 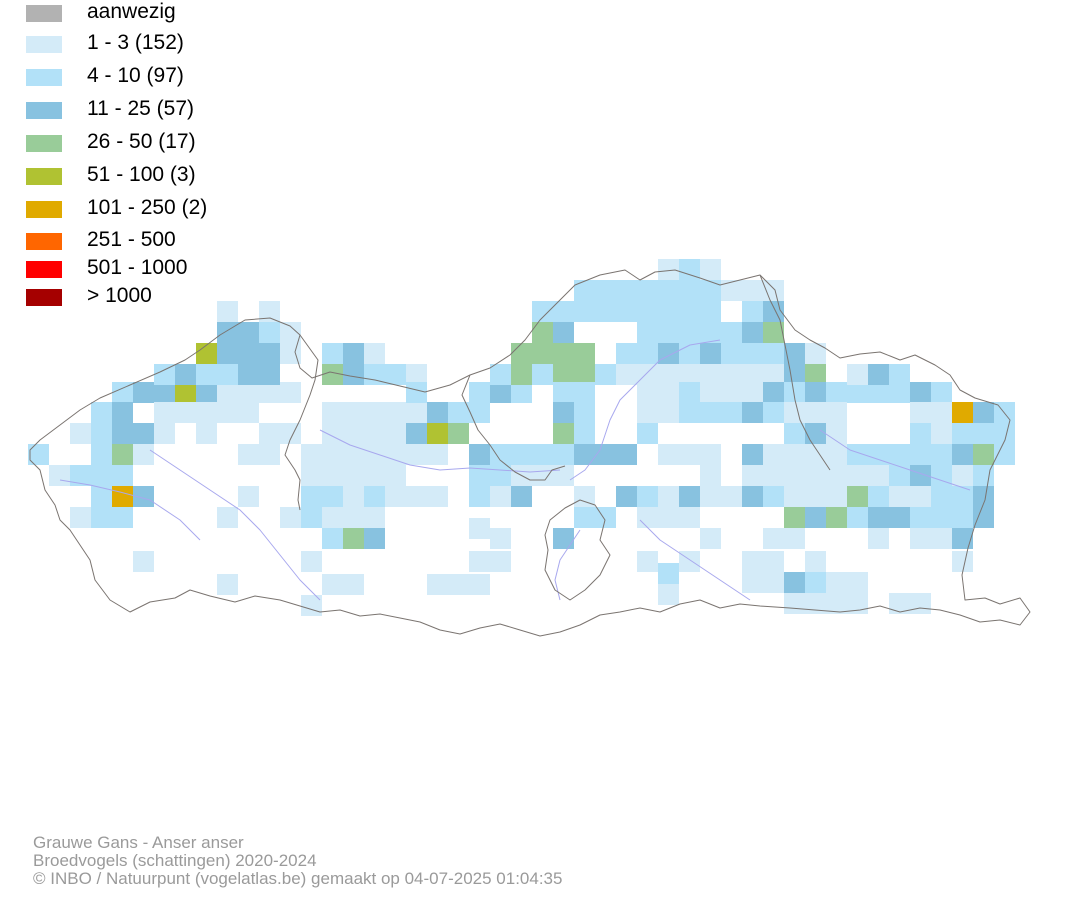 What do you see at coordinates (141, 141) in the screenshot?
I see `legend-label: 26 - 50 (17)` at bounding box center [141, 141].